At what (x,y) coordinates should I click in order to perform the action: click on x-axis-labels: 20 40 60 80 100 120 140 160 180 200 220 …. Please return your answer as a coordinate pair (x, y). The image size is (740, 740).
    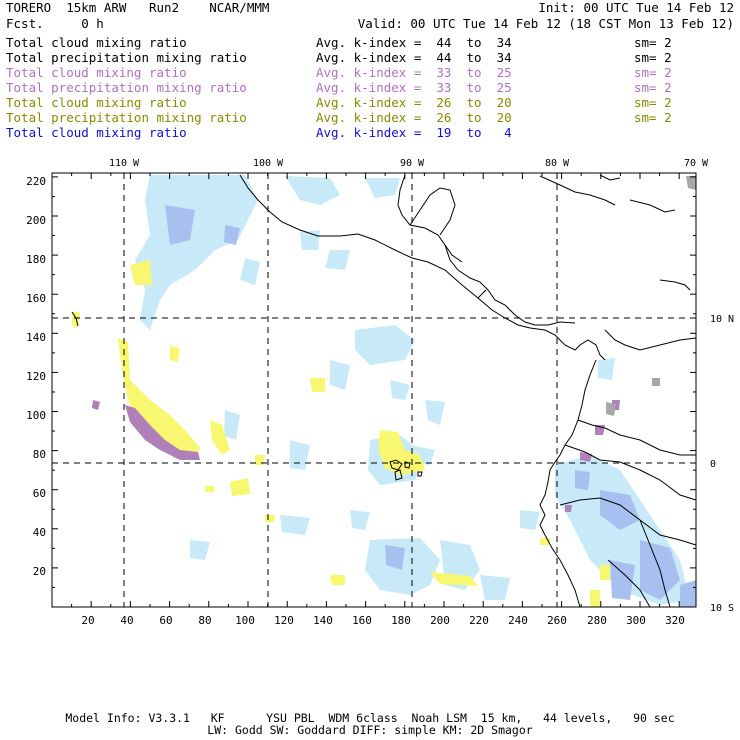
    Looking at the image, I should click on (383, 620).